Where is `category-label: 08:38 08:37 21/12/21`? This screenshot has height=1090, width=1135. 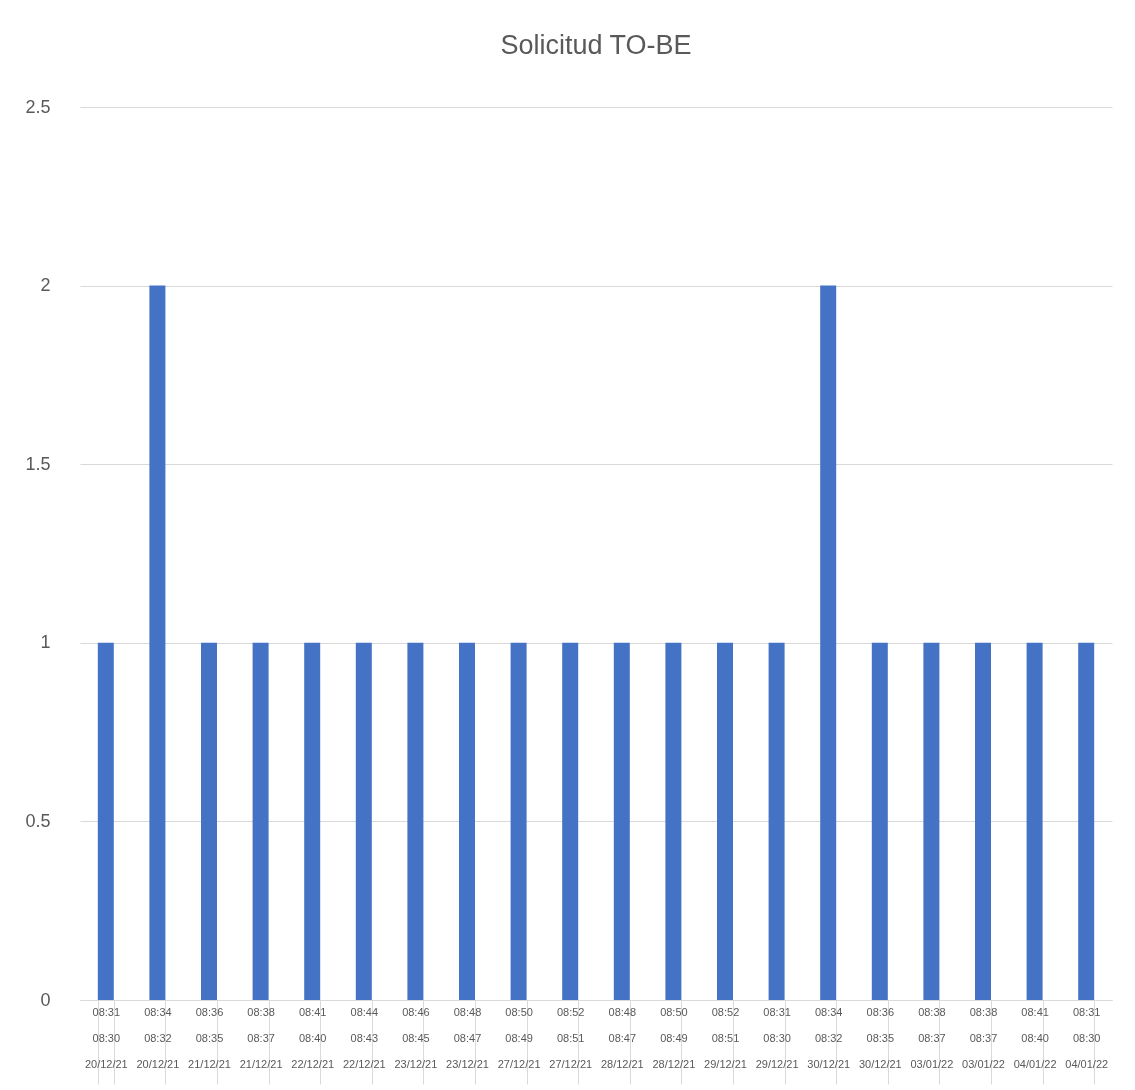 category-label: 08:38 08:37 21/12/21 is located at coordinates (261, 1037).